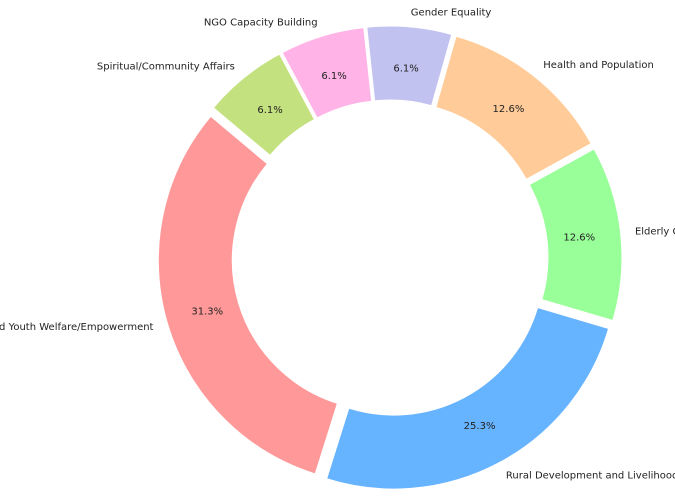 This screenshot has height=500, width=675. I want to click on value-label: 25.3%, so click(480, 426).